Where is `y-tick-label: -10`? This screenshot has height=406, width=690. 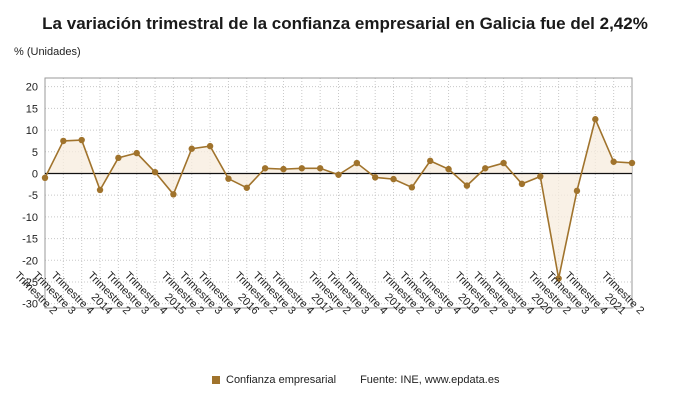
y-tick-label: -10 is located at coordinates (30, 218).